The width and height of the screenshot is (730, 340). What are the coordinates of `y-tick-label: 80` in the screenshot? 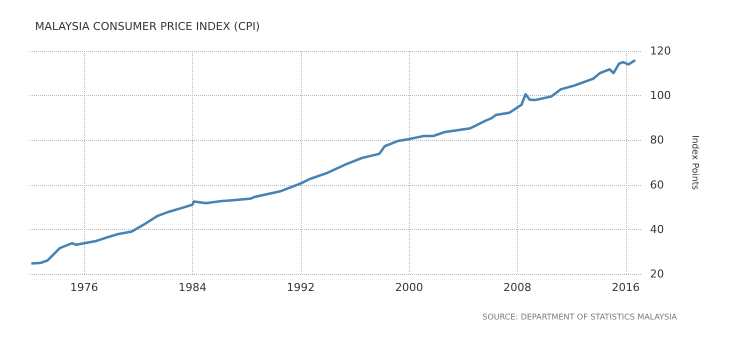 It's located at (657, 140).